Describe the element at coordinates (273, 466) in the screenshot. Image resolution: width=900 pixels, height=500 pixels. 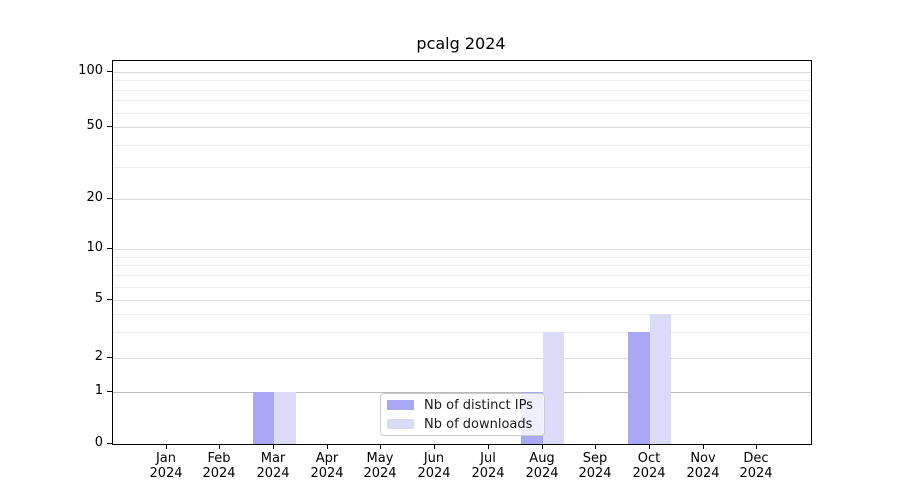
I see `x-axis-tick-label: Mar 2024` at that location.